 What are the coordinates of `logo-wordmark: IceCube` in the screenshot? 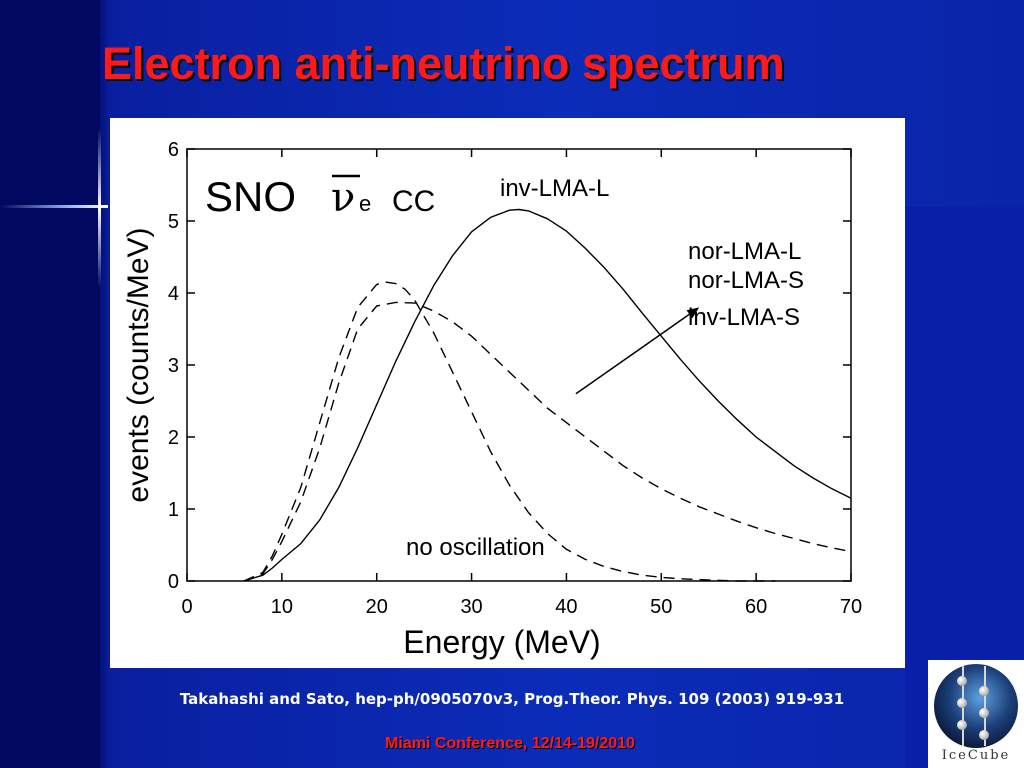 It's located at (976, 755).